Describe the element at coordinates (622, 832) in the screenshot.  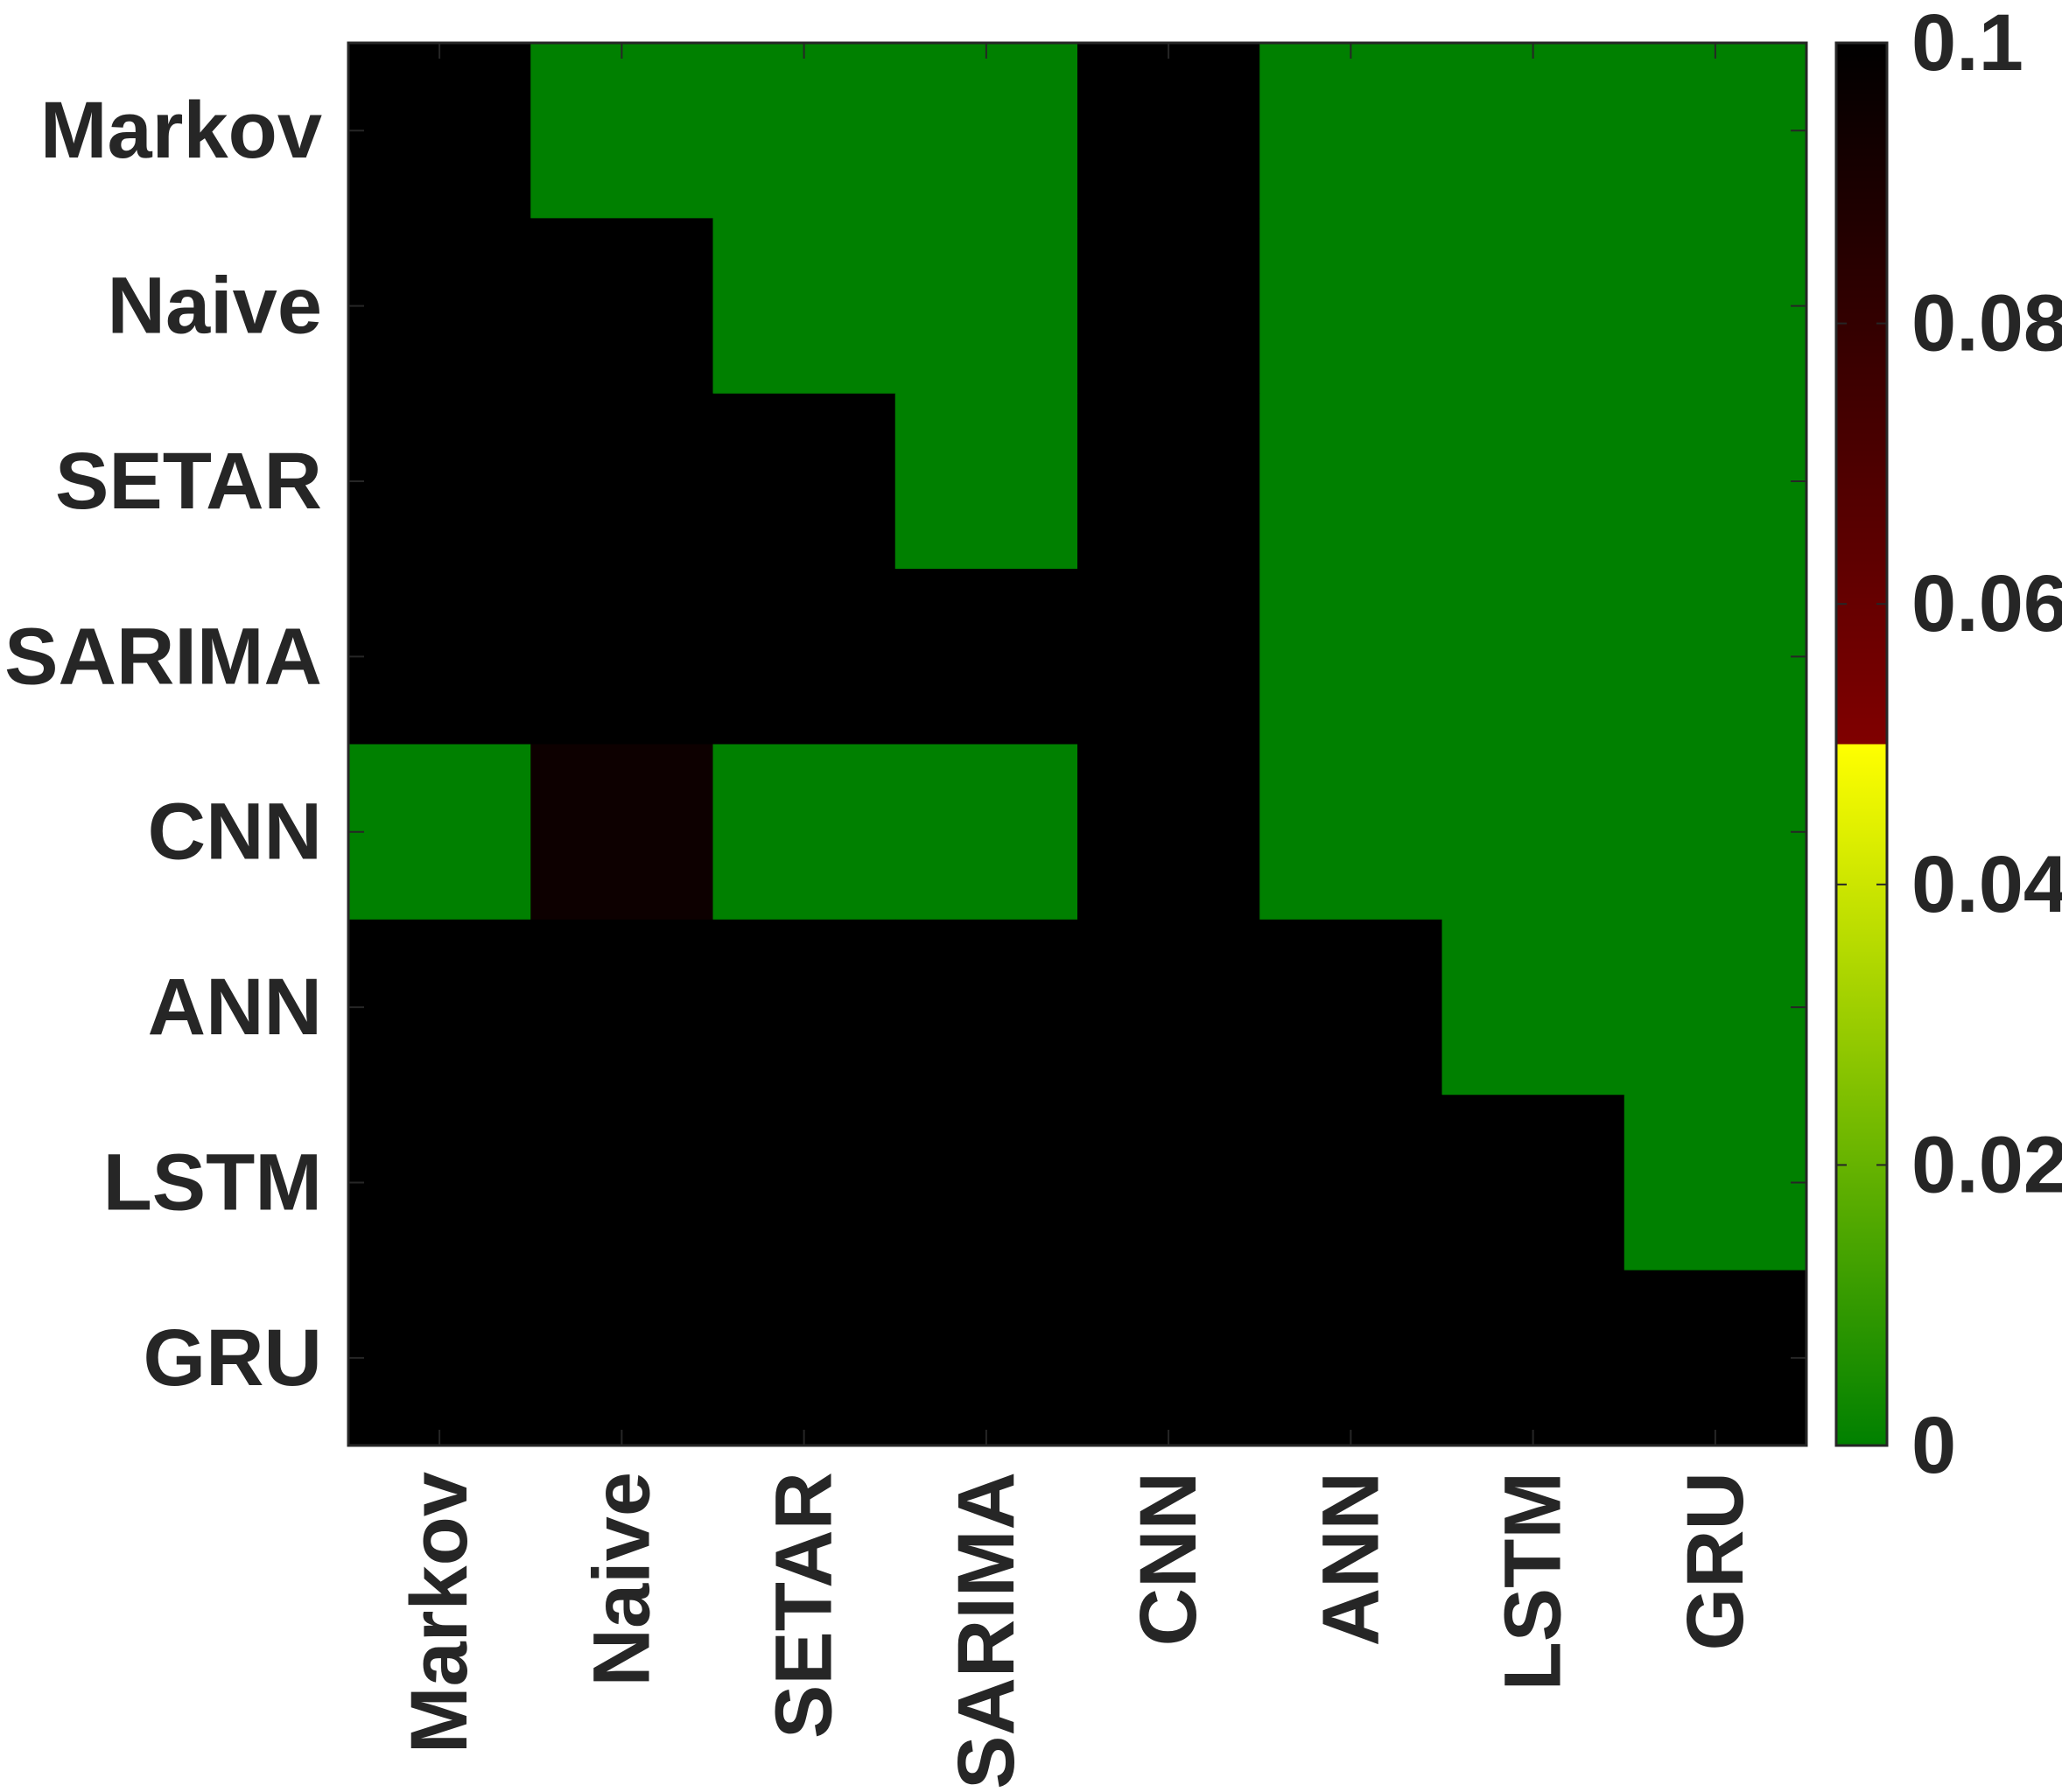
I see `heatmap-cell-cnn-naive` at that location.